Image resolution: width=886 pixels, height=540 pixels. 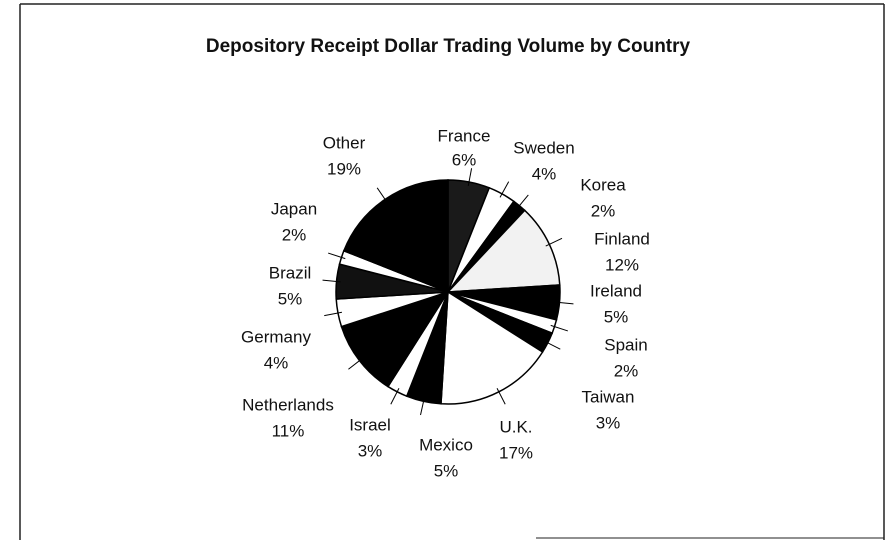 I want to click on slice-label: Taiwan, so click(x=608, y=396).